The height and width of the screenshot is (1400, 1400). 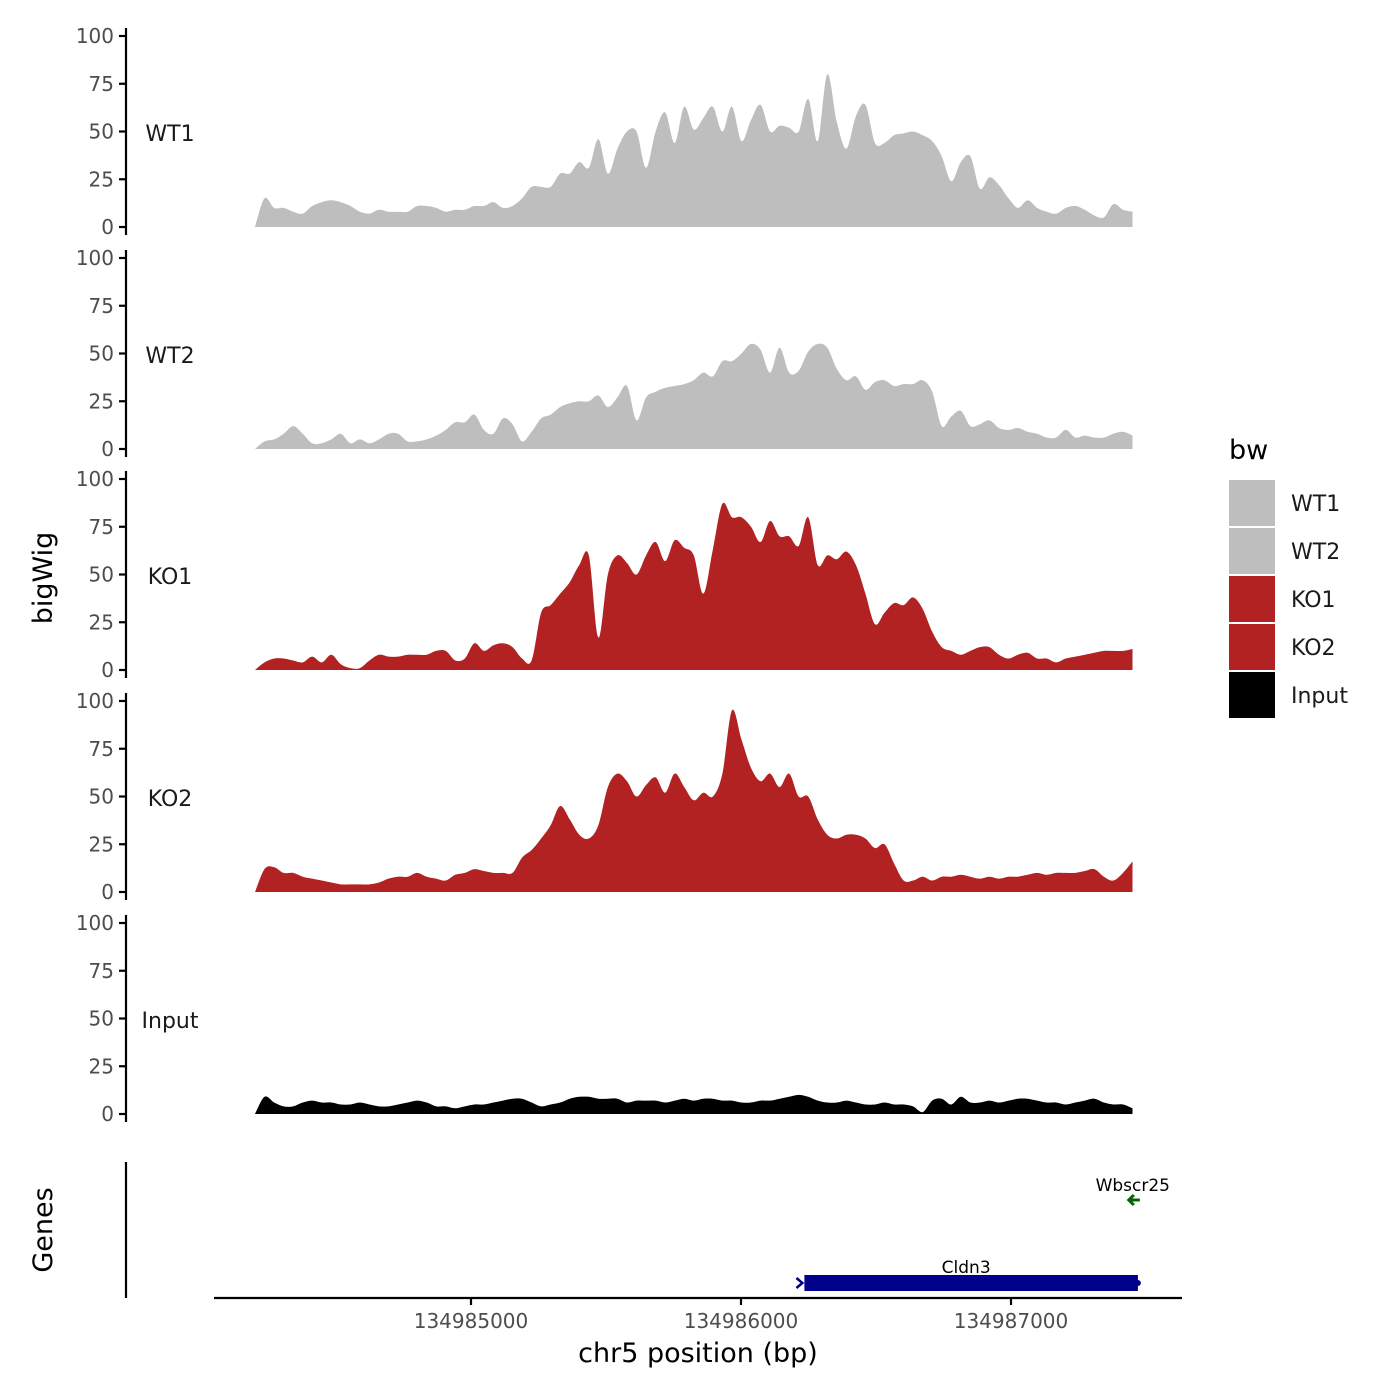 I want to click on track-label: WT2, so click(x=169, y=356).